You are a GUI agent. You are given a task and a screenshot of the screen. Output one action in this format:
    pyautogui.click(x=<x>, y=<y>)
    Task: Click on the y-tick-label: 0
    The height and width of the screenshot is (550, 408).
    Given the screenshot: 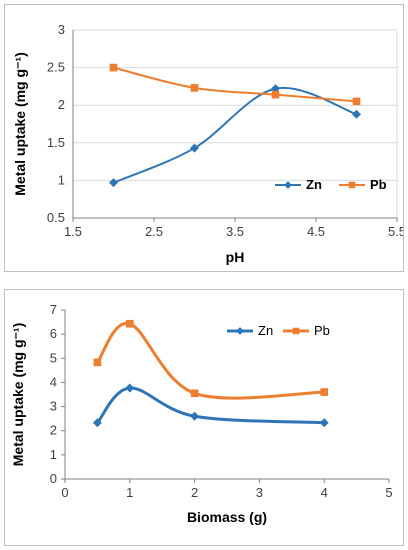 What is the action you would take?
    pyautogui.click(x=53, y=478)
    